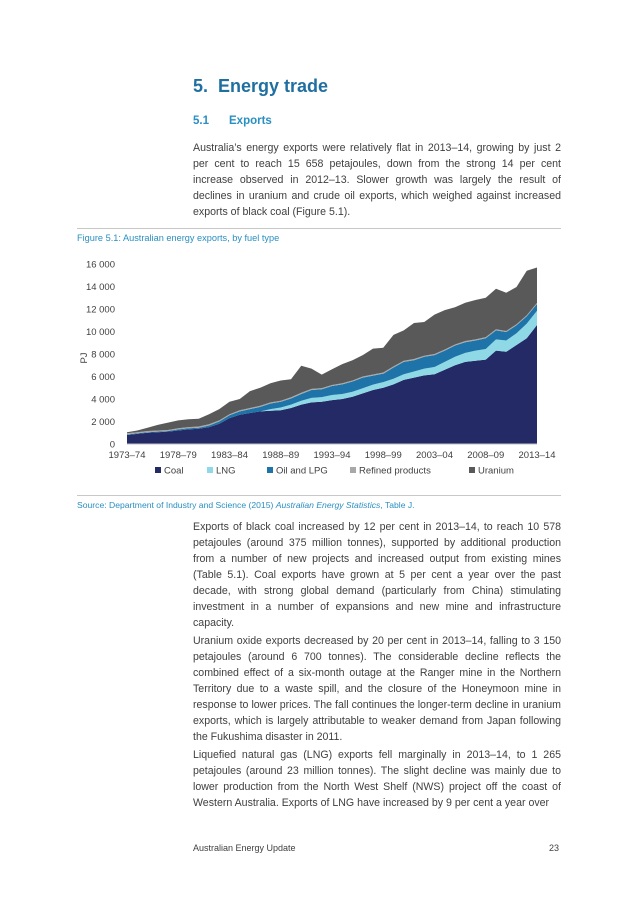 This screenshot has width=638, height=903. What do you see at coordinates (226, 471) in the screenshot?
I see `legend-label-lng: LNG` at bounding box center [226, 471].